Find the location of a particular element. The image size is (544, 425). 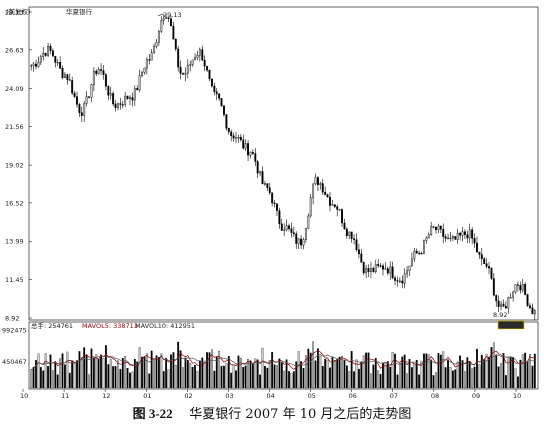

time-tick-label: 04 is located at coordinates (271, 396).